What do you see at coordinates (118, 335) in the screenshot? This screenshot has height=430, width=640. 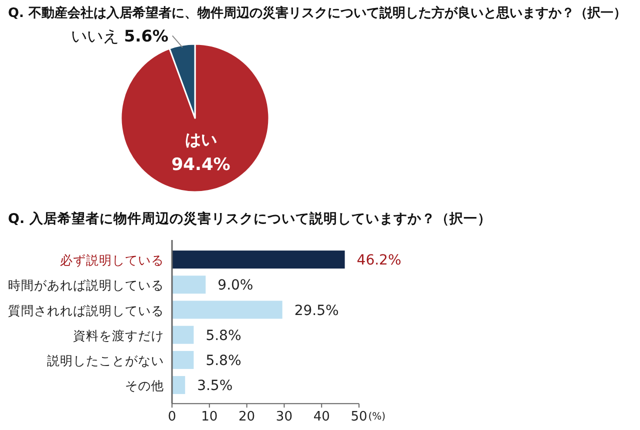 I see `category-label: 資料を渡すだけ` at bounding box center [118, 335].